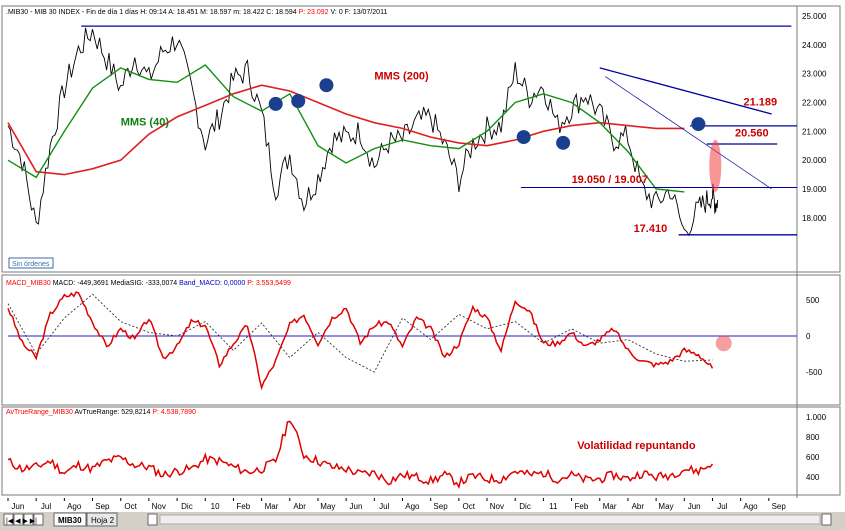 Image resolution: width=845 pixels, height=530 pixels. What do you see at coordinates (688, 133) in the screenshot?
I see `falling-trendline-thin` at bounding box center [688, 133].